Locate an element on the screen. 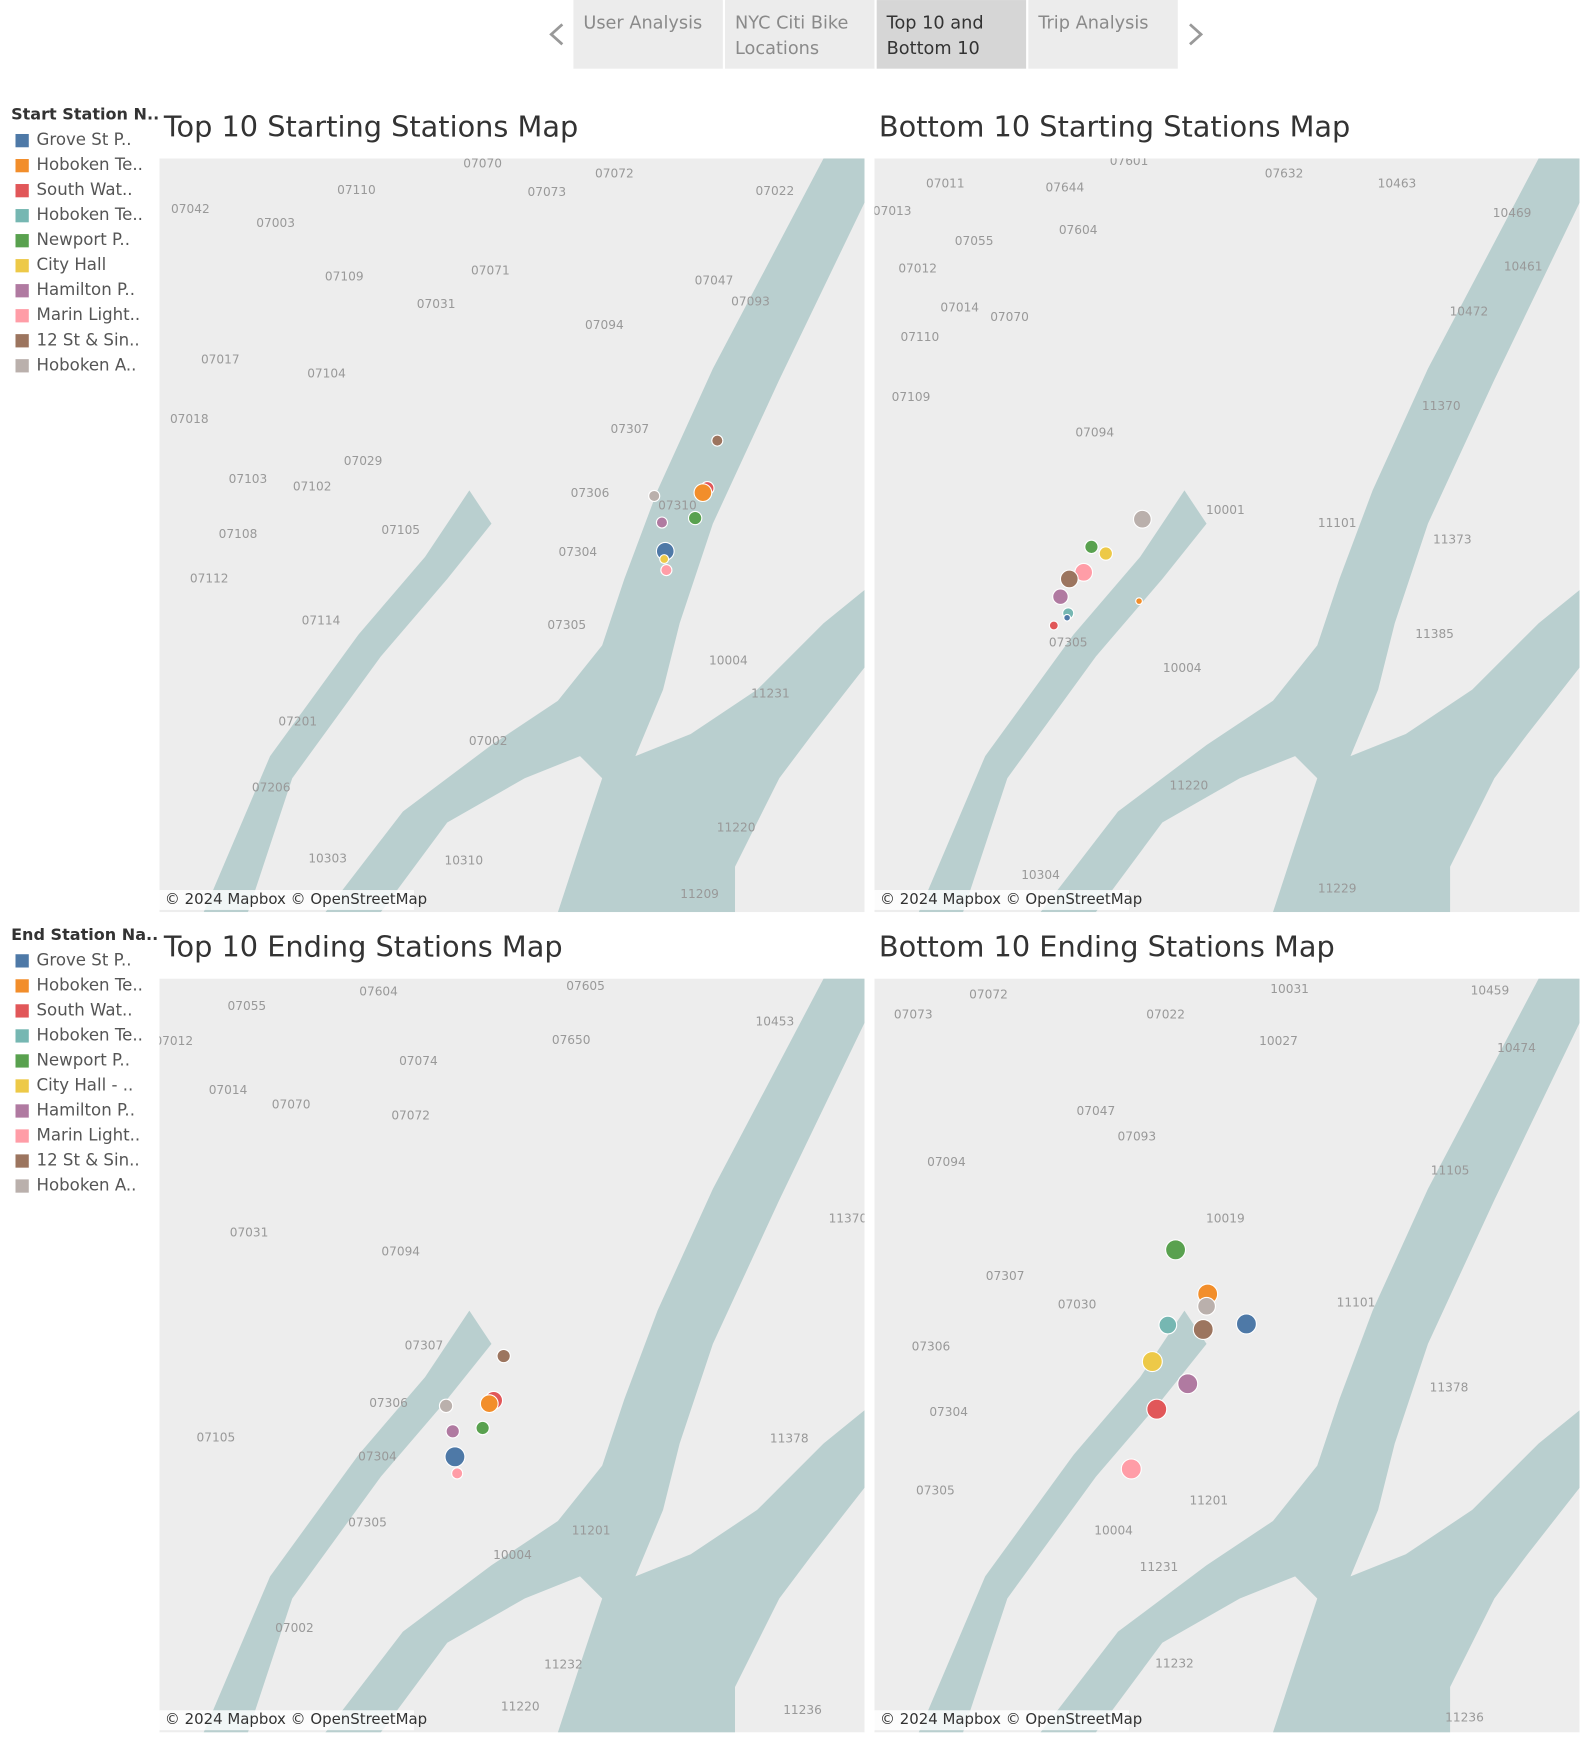 This screenshot has height=1738, width=1594. zip-label: 10463 is located at coordinates (1397, 183).